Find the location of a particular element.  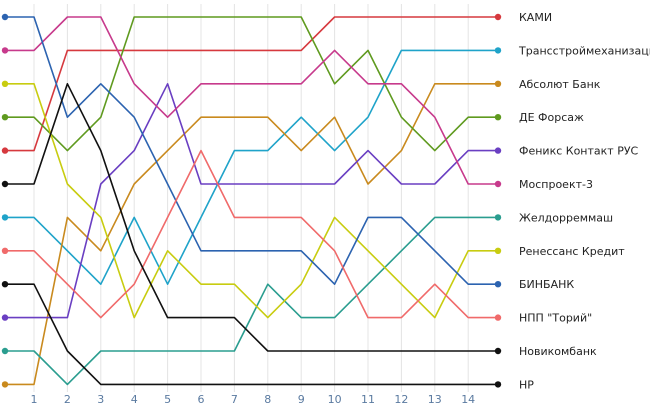

x-tick-label: 9 is located at coordinates (301, 399).